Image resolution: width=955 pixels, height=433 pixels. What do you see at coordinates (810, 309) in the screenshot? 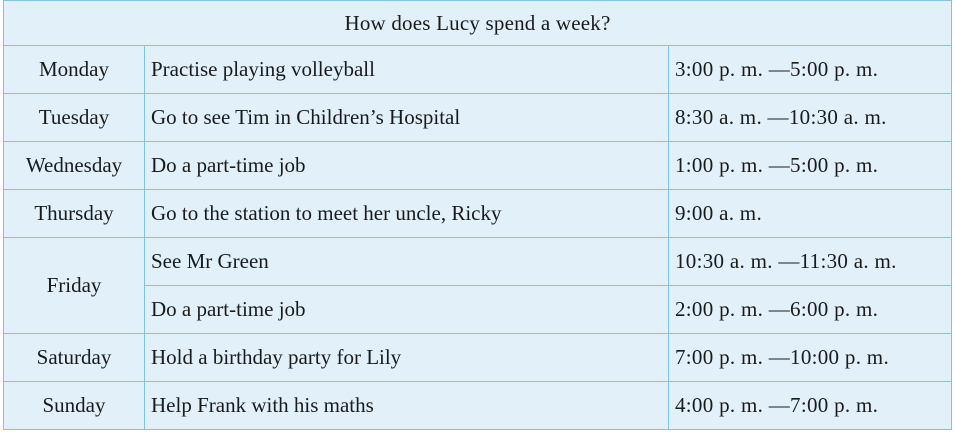
I see `time-cell: 2:00 p. m. —6:00 p. m.` at bounding box center [810, 309].